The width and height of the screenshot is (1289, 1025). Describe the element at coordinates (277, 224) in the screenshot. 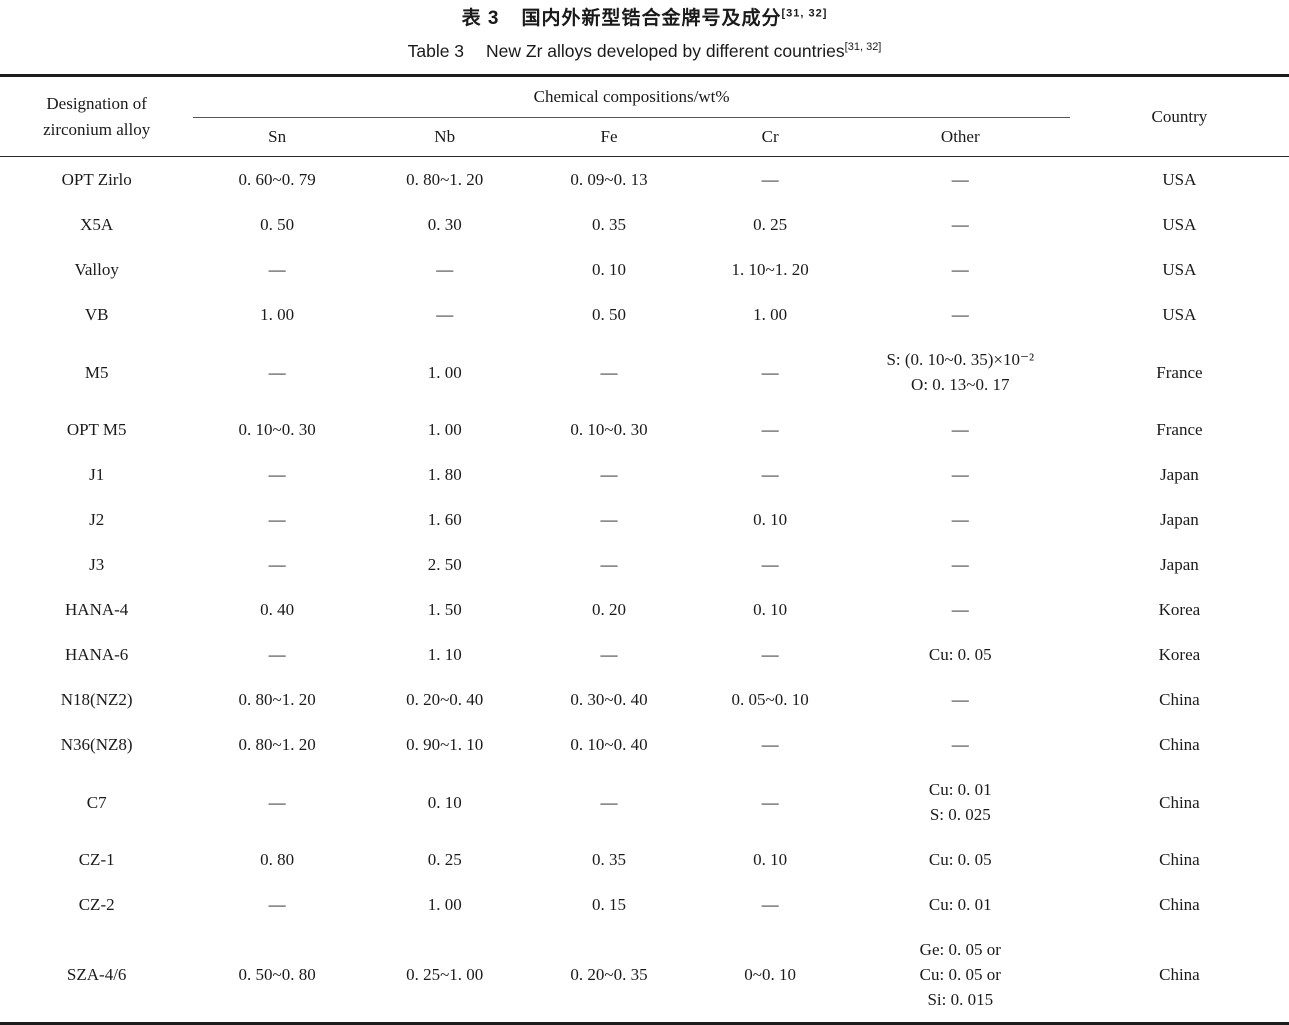

I see `cell-sn: 0. 50` at that location.